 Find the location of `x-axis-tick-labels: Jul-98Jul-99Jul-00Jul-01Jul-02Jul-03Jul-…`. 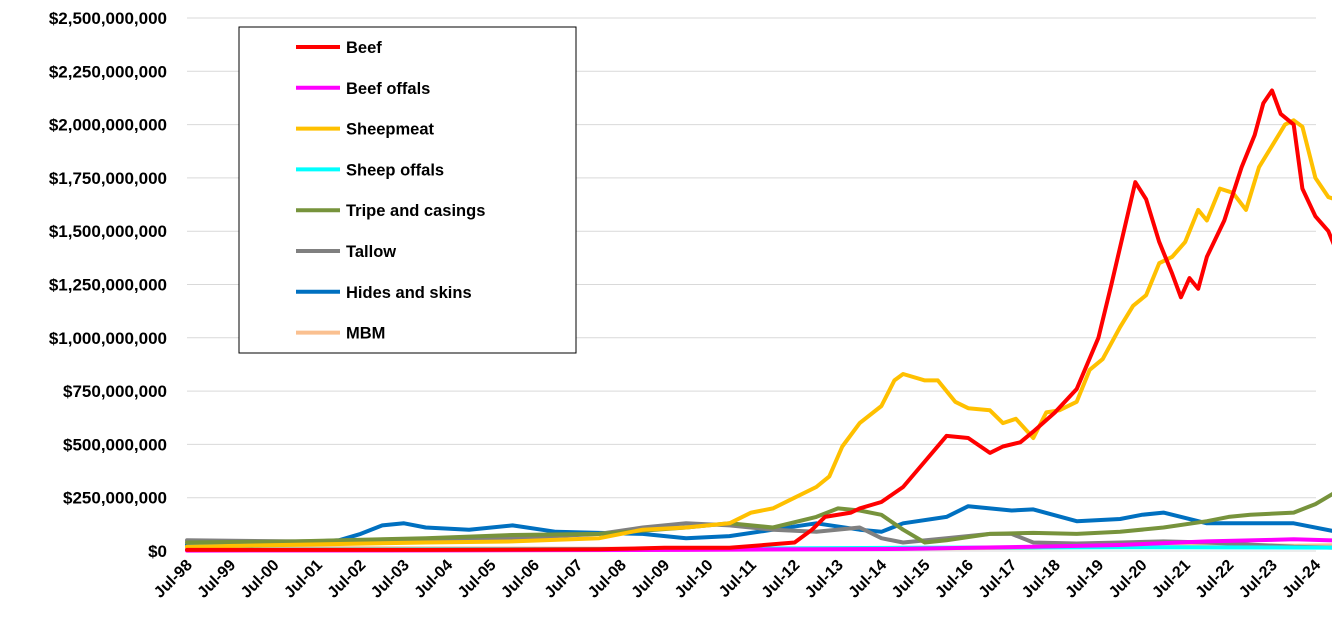

x-axis-tick-labels: Jul-98Jul-99Jul-00Jul-01Jul-02Jul-03Jul-… is located at coordinates (737, 579).